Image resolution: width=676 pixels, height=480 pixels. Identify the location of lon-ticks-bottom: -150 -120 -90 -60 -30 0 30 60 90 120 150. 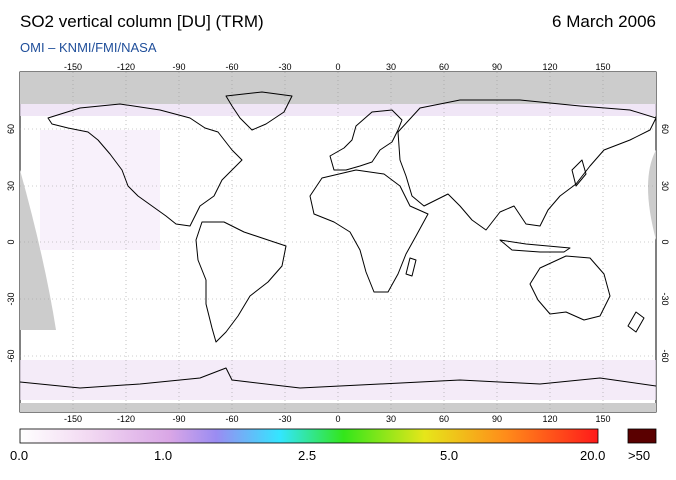
(337, 419).